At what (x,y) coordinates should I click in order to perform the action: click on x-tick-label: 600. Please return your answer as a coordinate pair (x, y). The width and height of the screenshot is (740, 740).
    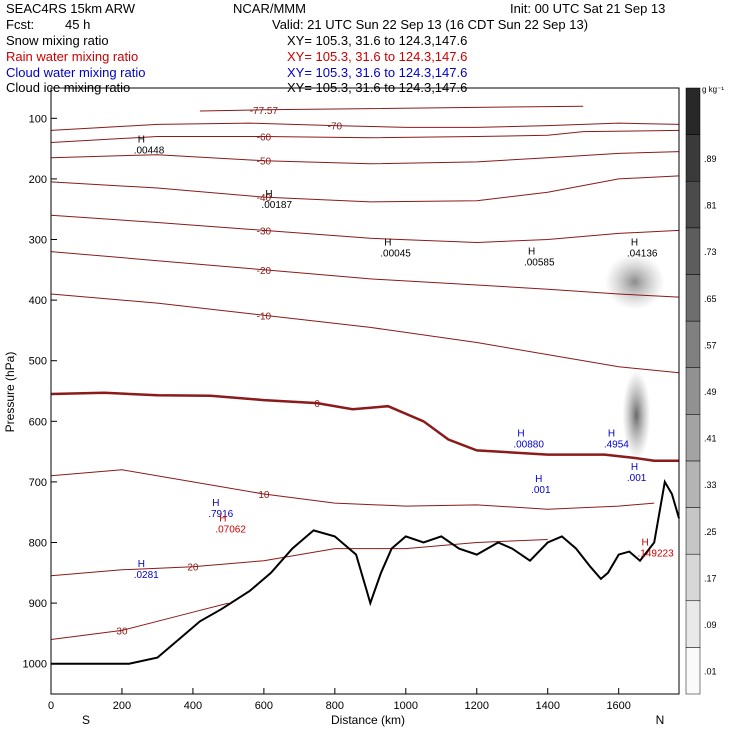
    Looking at the image, I should click on (264, 706).